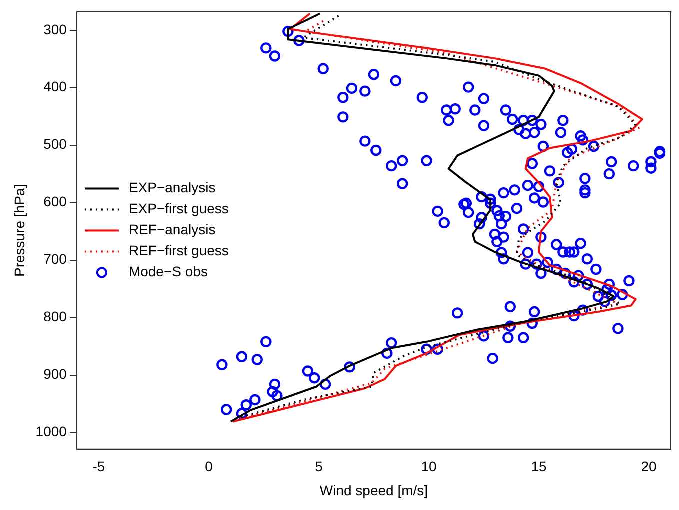  Describe the element at coordinates (172, 188) in the screenshot. I see `legend-label: EXP−analysis` at that location.